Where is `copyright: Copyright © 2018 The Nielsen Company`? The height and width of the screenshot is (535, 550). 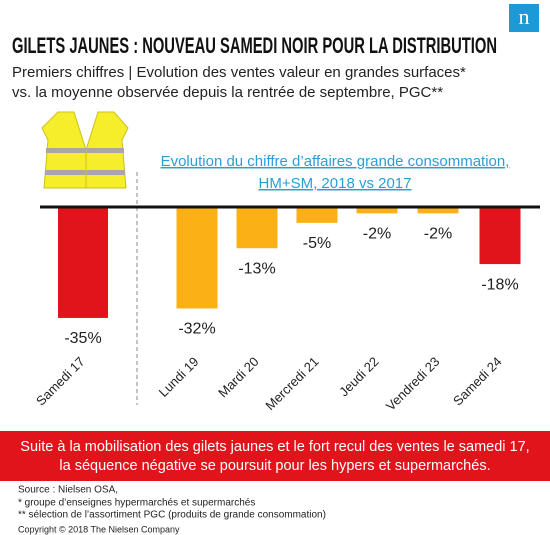 copyright: Copyright © 2018 The Nielsen Company is located at coordinates (99, 529).